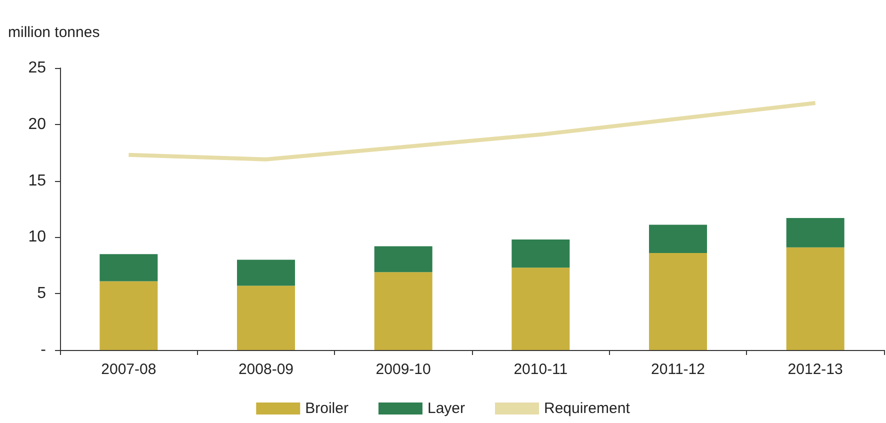 Image resolution: width=886 pixels, height=423 pixels. Describe the element at coordinates (54, 32) in the screenshot. I see `y-axis-title: million tonnes` at that location.